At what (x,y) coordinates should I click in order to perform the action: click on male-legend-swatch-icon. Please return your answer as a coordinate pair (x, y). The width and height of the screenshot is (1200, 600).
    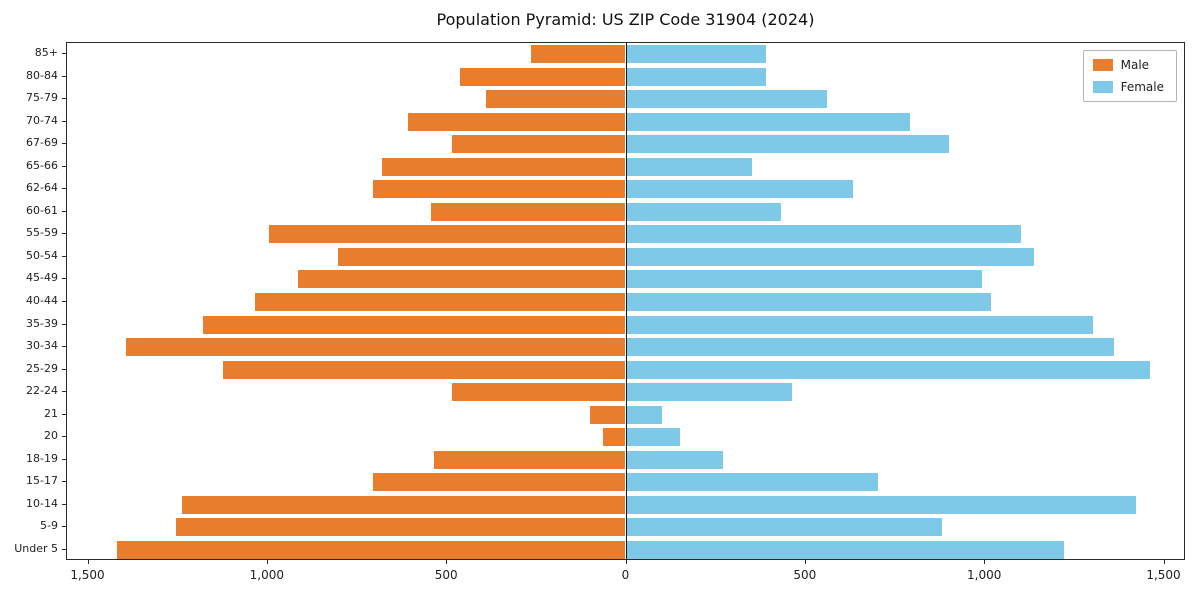
    Looking at the image, I should click on (1102, 65).